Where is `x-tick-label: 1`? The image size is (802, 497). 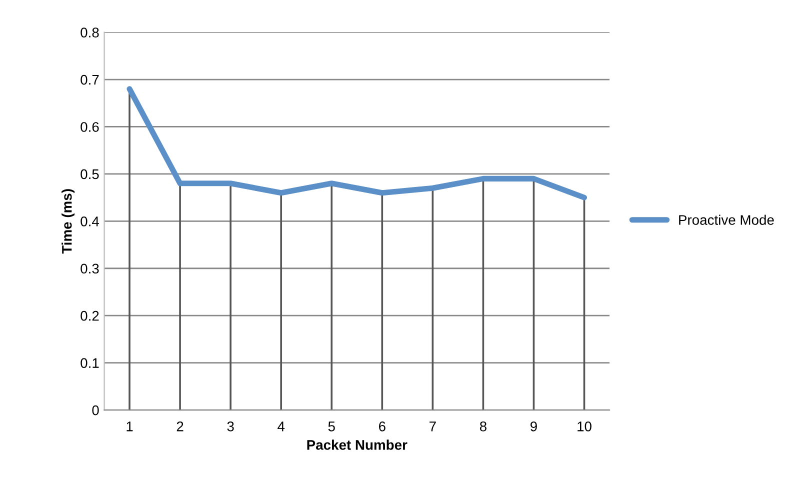 x-tick-label: 1 is located at coordinates (129, 427).